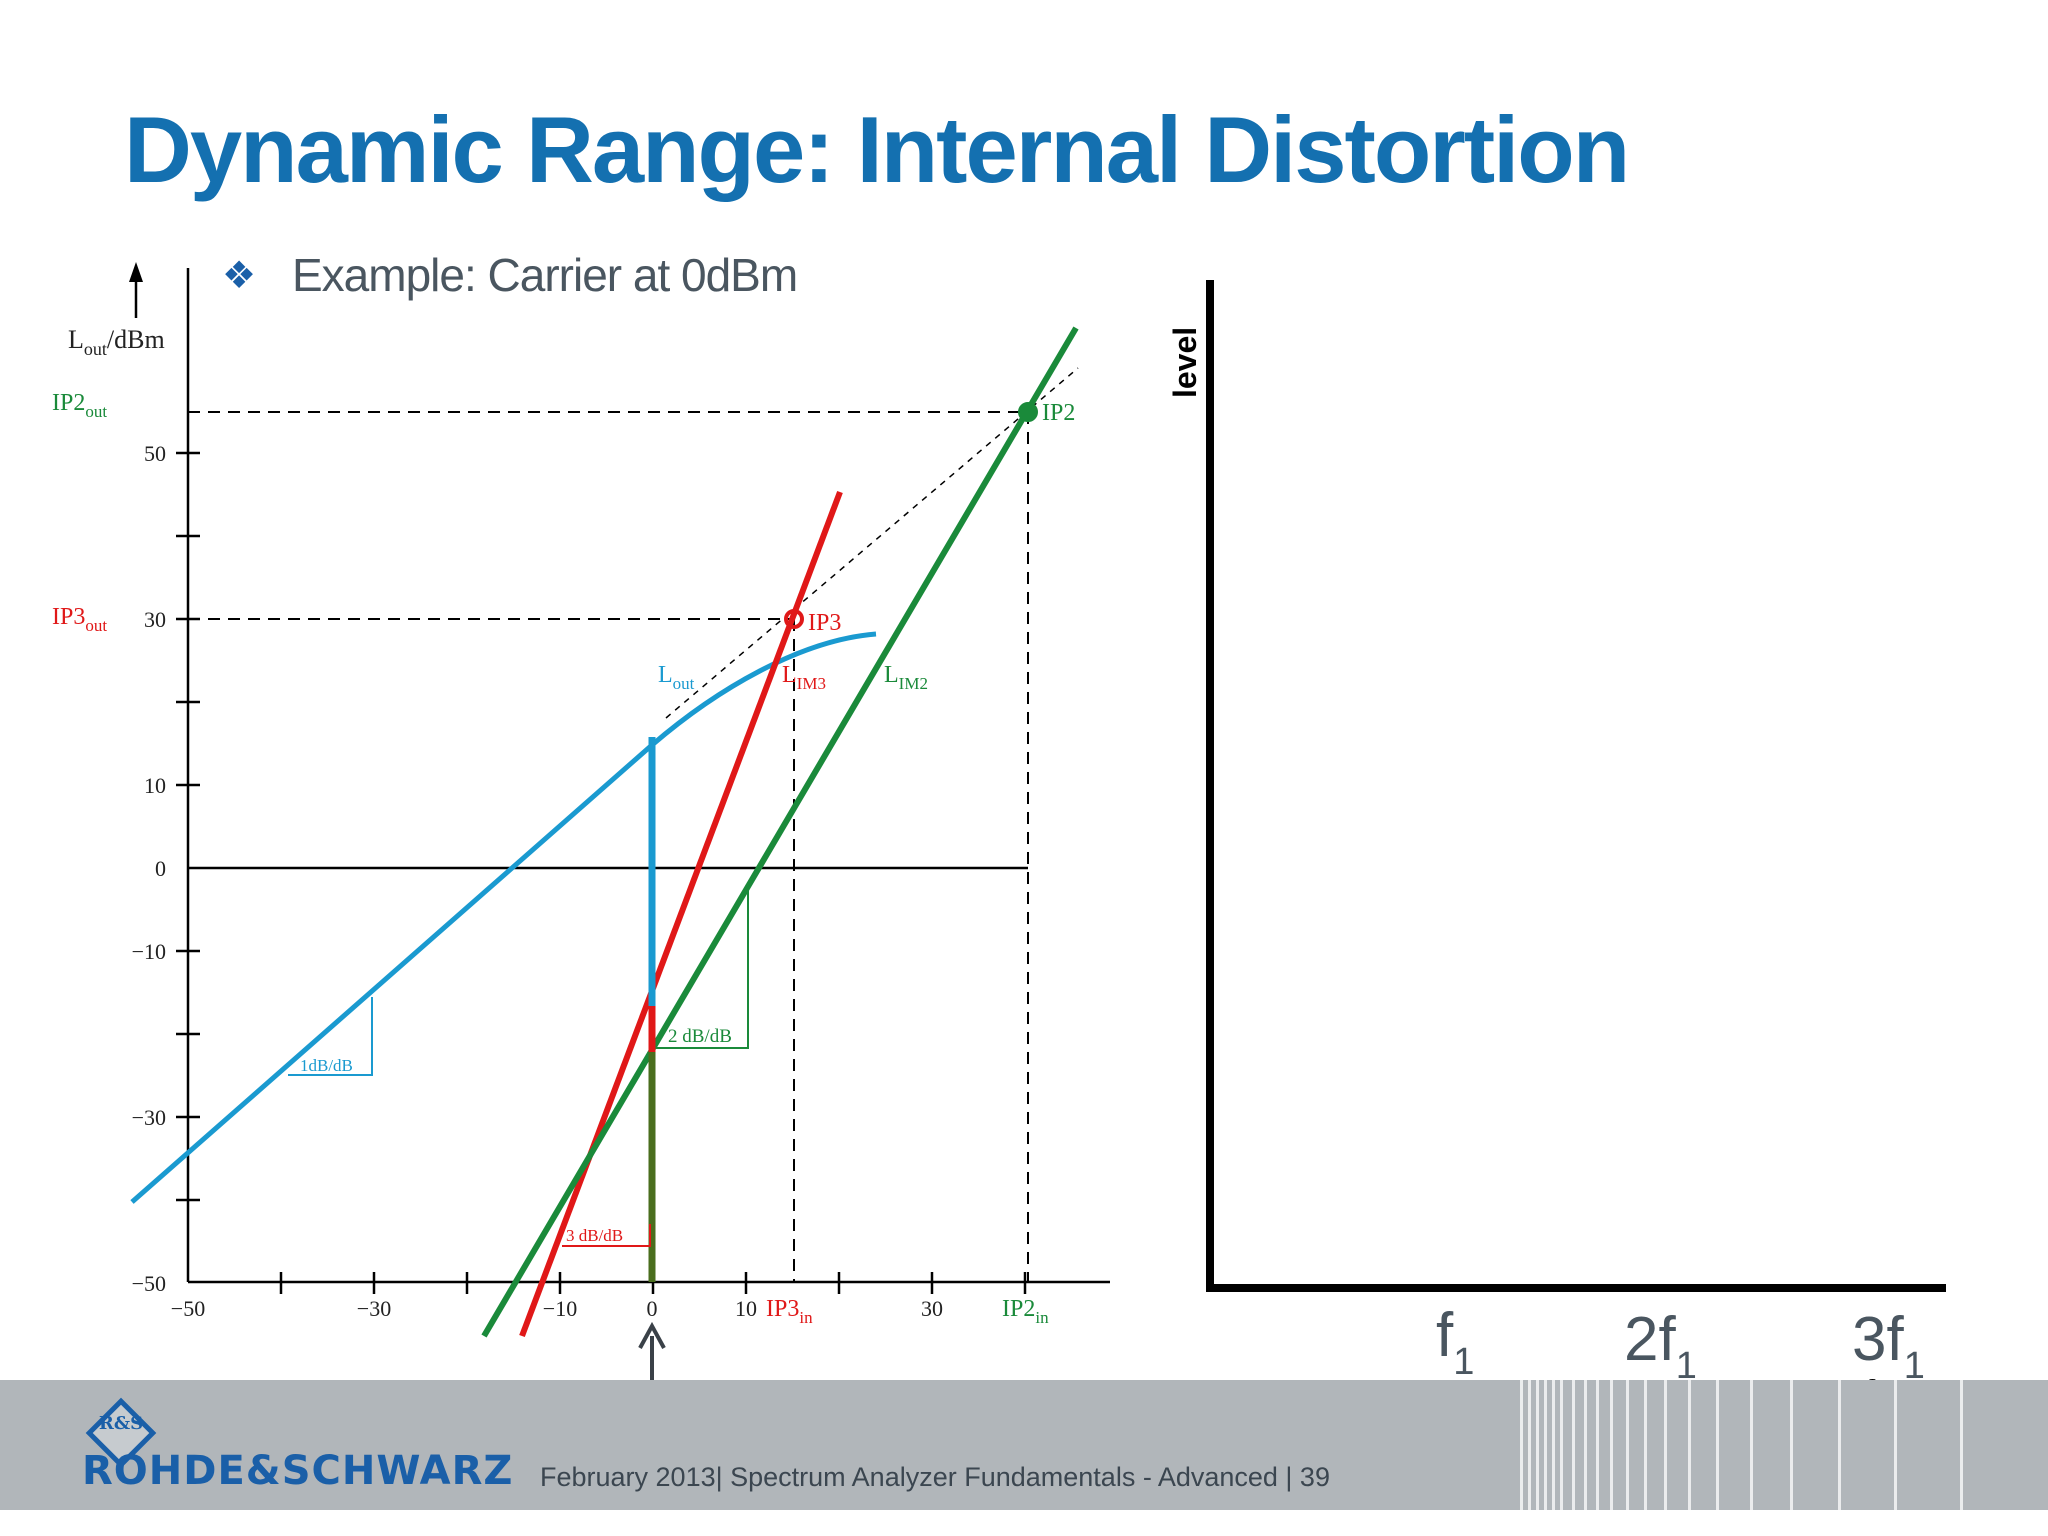  What do you see at coordinates (503, 917) in the screenshot?
I see `lout-curve` at bounding box center [503, 917].